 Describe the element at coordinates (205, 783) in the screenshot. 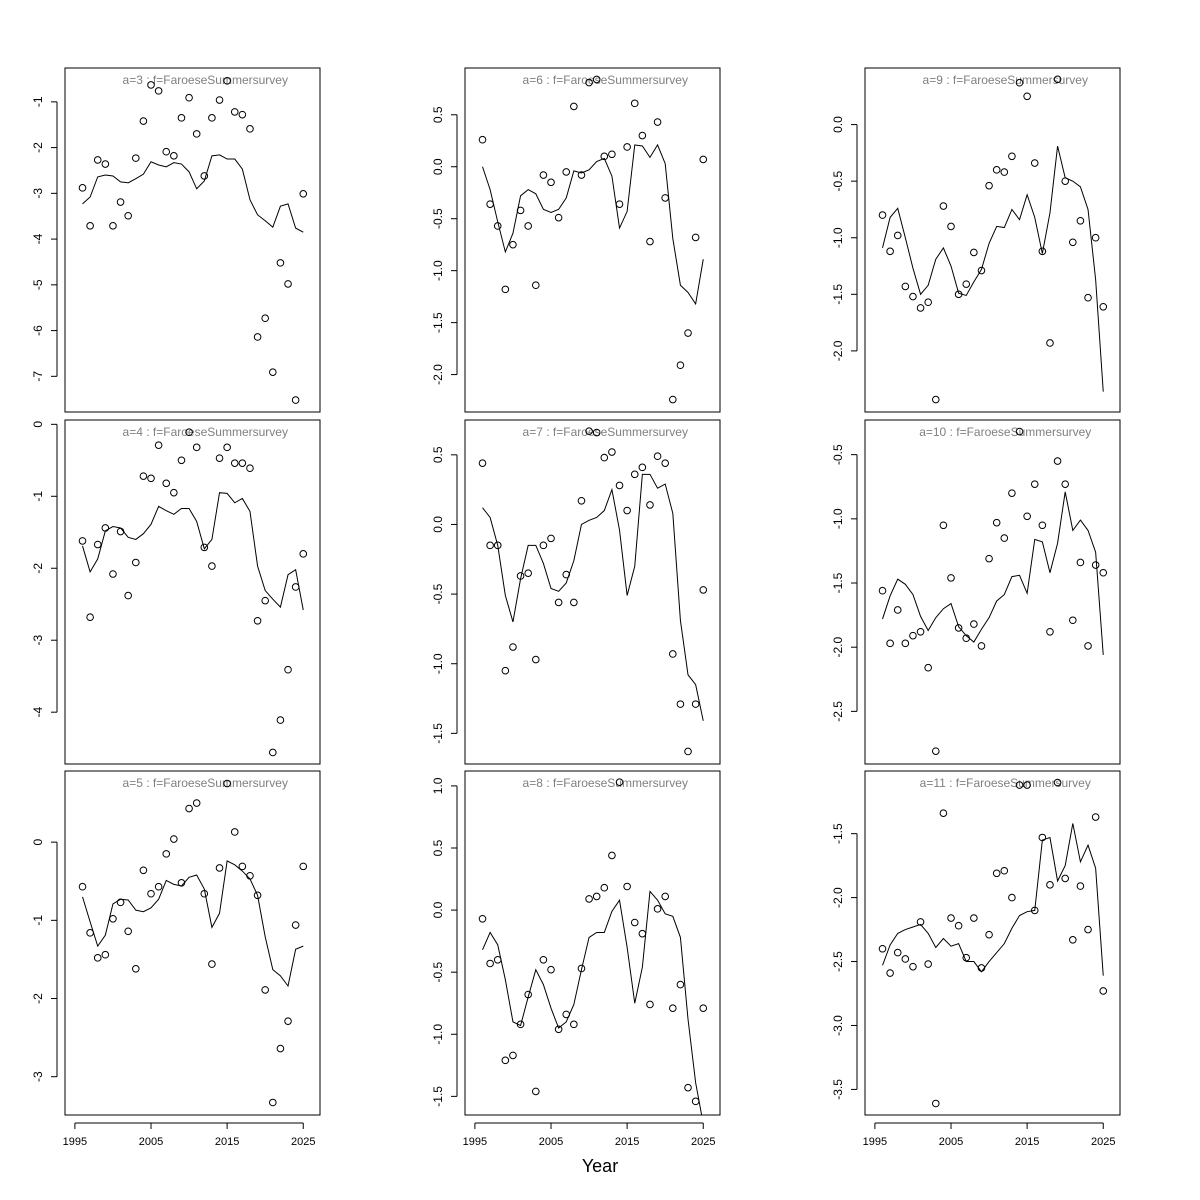

I see `panel-title: a=5 : f=FaroeseSummersurvey` at that location.